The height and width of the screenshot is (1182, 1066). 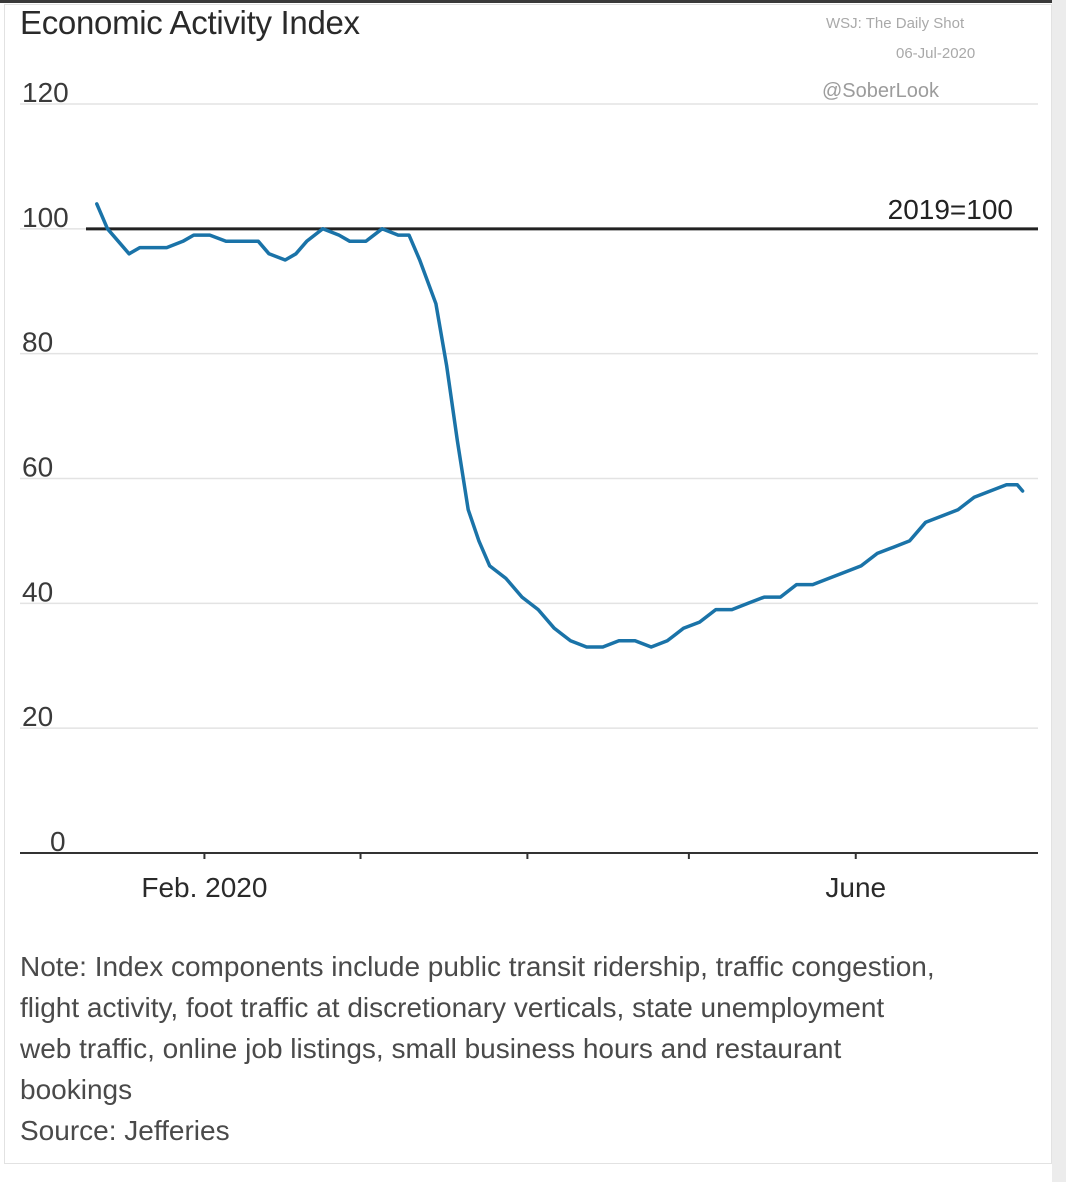 I want to click on y-tick-label: 40, so click(x=37, y=591).